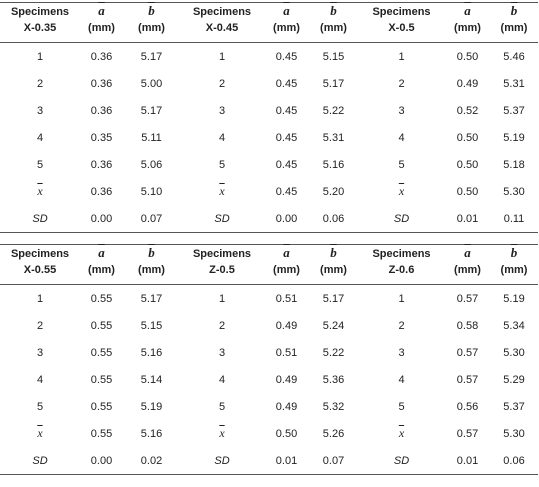 The height and width of the screenshot is (487, 539). Describe the element at coordinates (269, 433) in the screenshot. I see `mean-row: x 0.55 5.16 x 0.50 5.26 x 0.57 5.30` at that location.